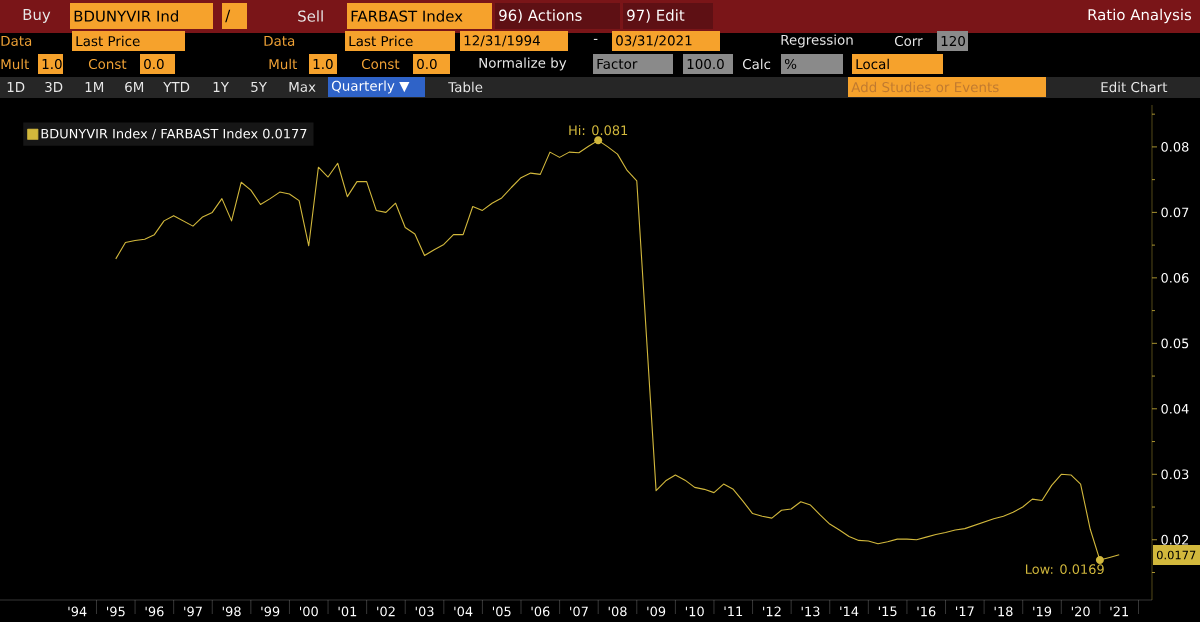 The width and height of the screenshot is (1200, 622). What do you see at coordinates (1134, 87) in the screenshot?
I see `text: Edit Chart` at bounding box center [1134, 87].